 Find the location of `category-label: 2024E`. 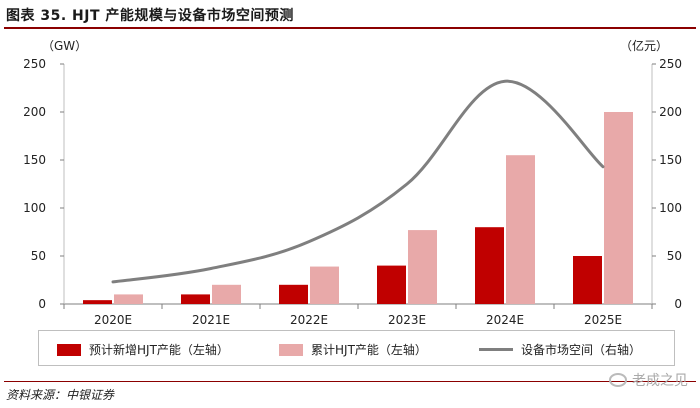

category-label: 2024E is located at coordinates (505, 320).